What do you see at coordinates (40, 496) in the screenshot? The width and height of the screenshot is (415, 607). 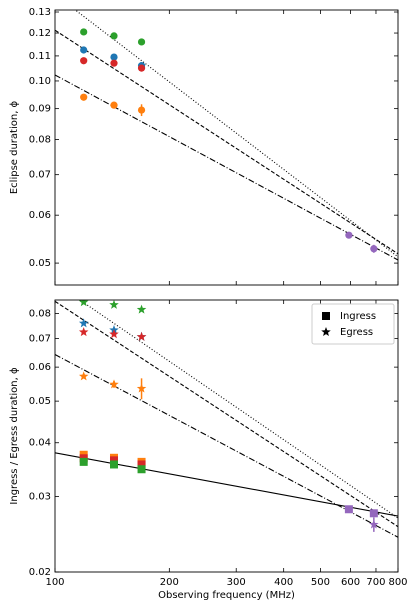 I see `y-tick-label: 0.03` at bounding box center [40, 496].